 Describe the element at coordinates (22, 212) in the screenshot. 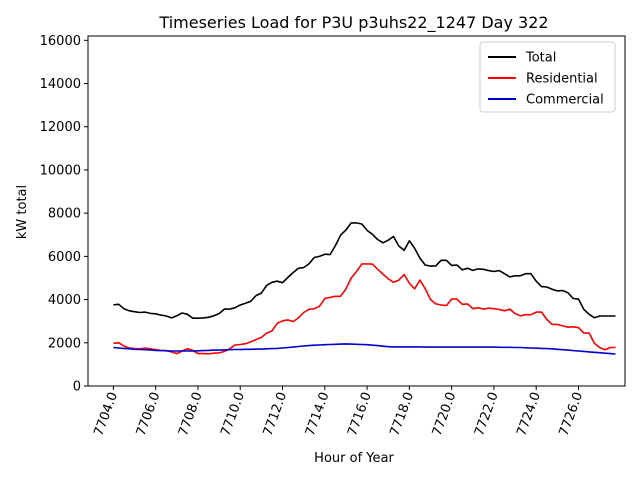

I see `y-axis-label: kW total` at that location.